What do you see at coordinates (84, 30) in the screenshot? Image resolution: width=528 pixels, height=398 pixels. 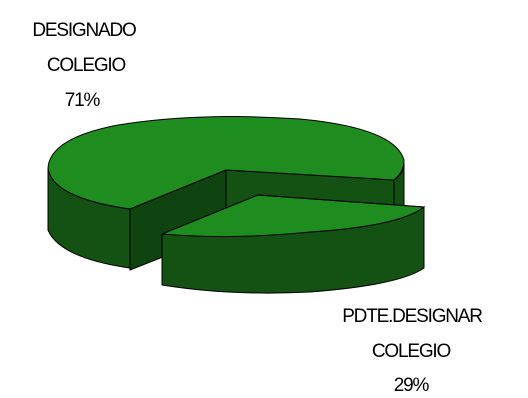 I see `label-designado-line-1: DESIGNADO` at bounding box center [84, 30].